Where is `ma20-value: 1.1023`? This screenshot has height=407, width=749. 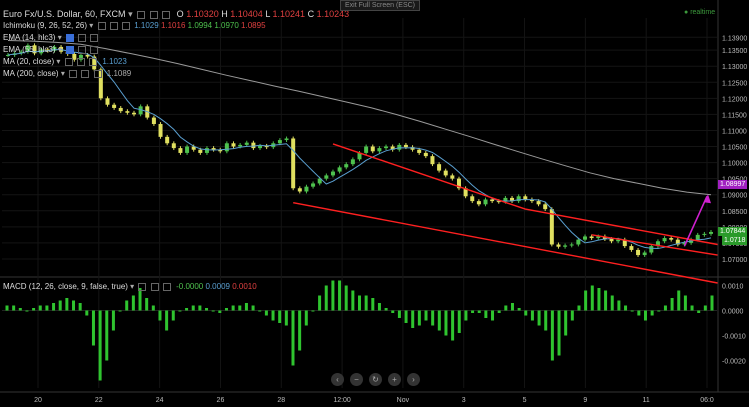
ma20-value: 1.1023 is located at coordinates (114, 61).